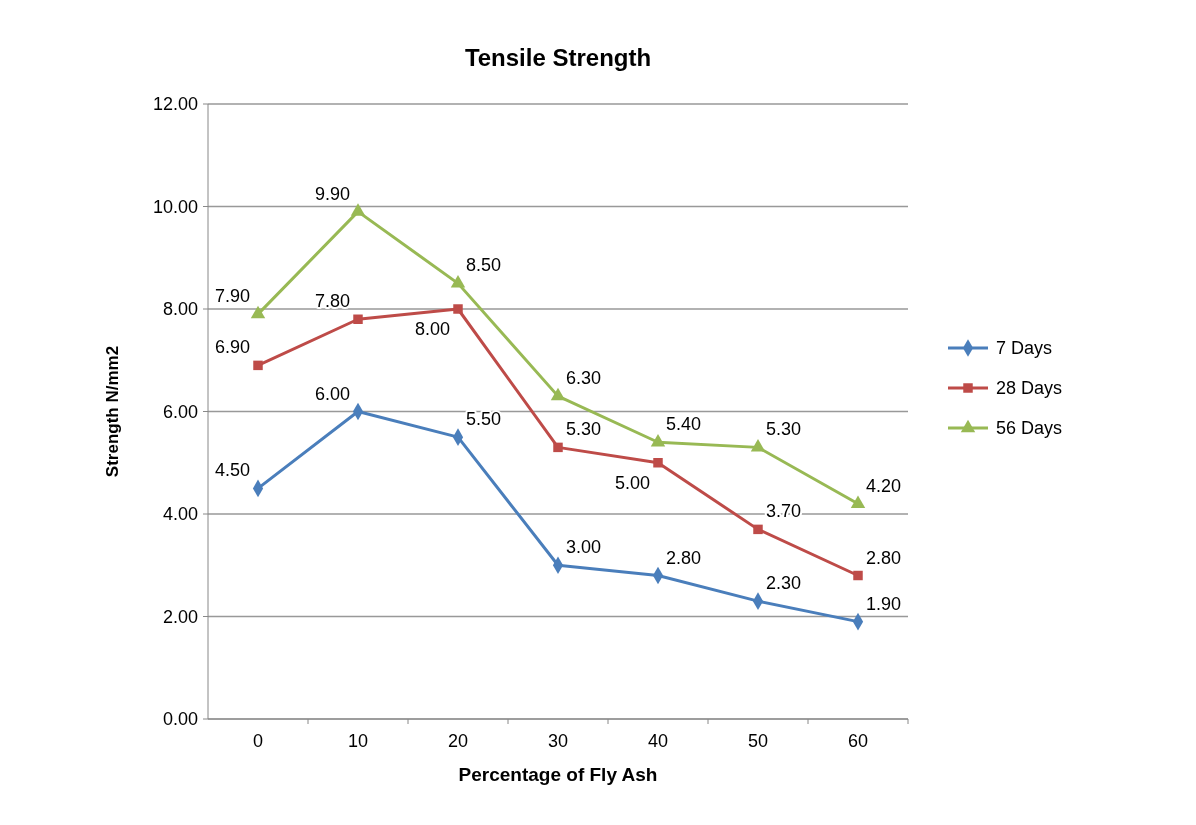  What do you see at coordinates (658, 741) in the screenshot?
I see `x-tick-label: 40` at bounding box center [658, 741].